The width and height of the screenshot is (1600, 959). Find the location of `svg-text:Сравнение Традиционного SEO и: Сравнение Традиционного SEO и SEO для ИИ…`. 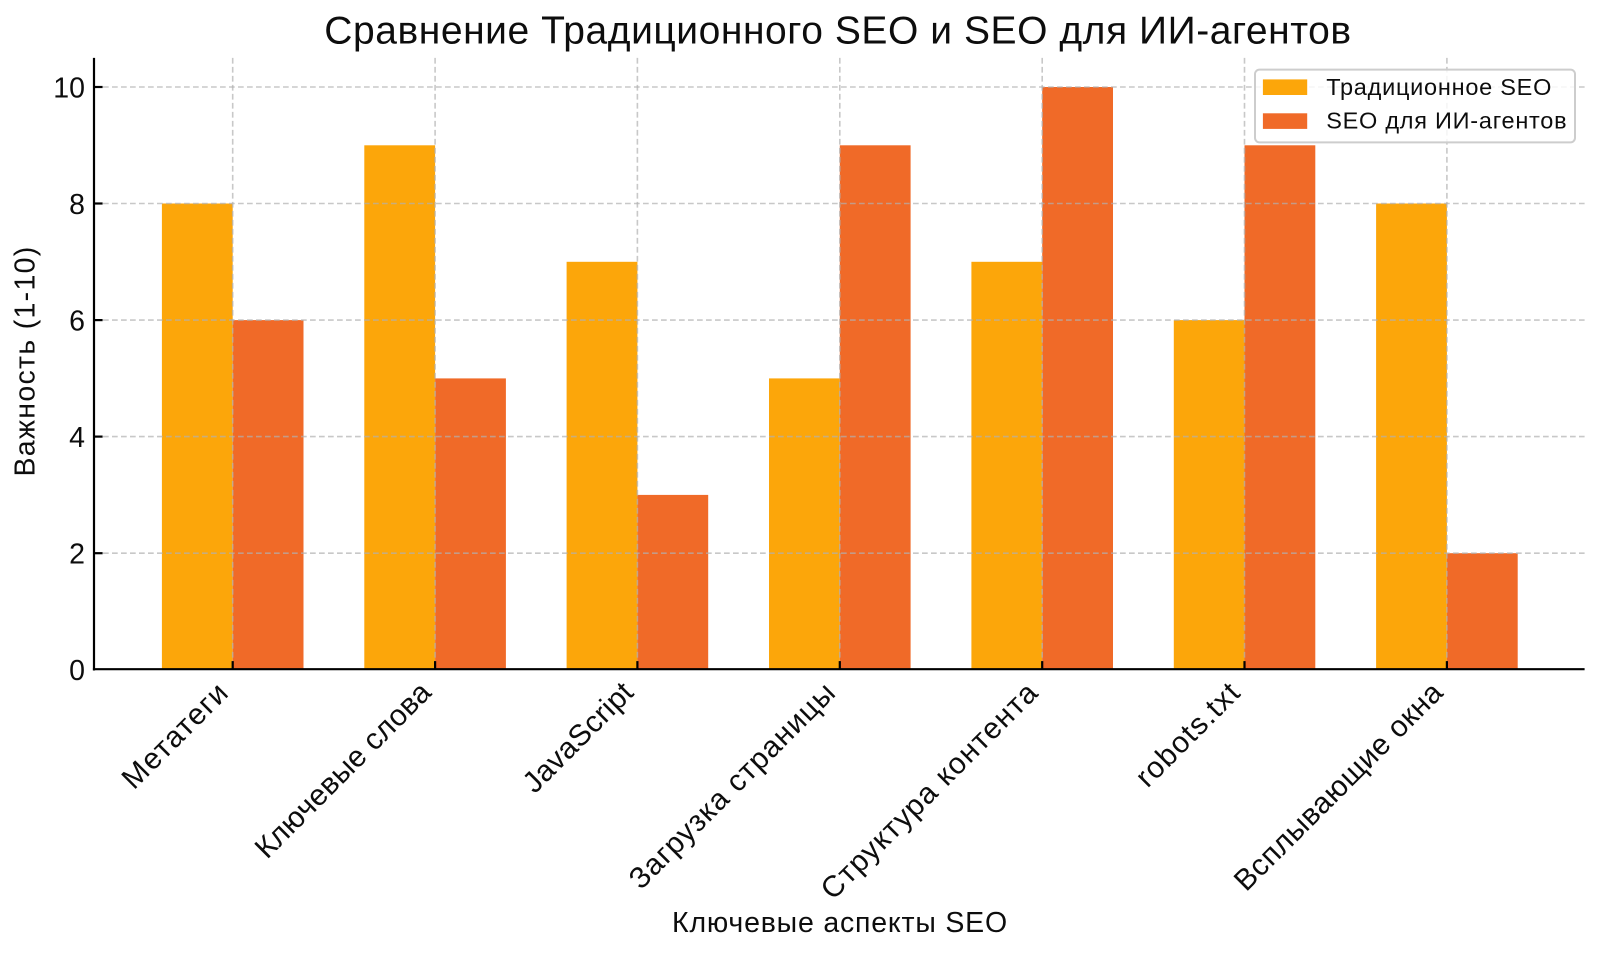

svg-text:Сравнение Традиционного SEO и: Сравнение Традиционного SEO и SEO для ИИ… is located at coordinates (837, 31).